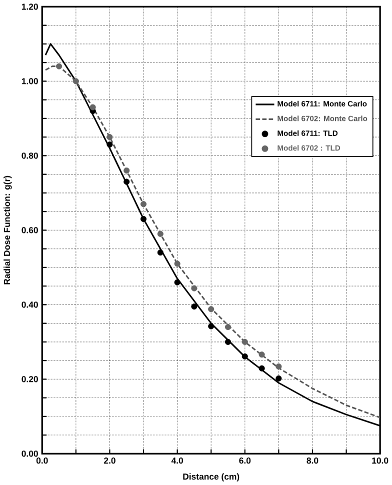  What do you see at coordinates (30, 453) in the screenshot?
I see `y-tick-label: 0.00` at bounding box center [30, 453].